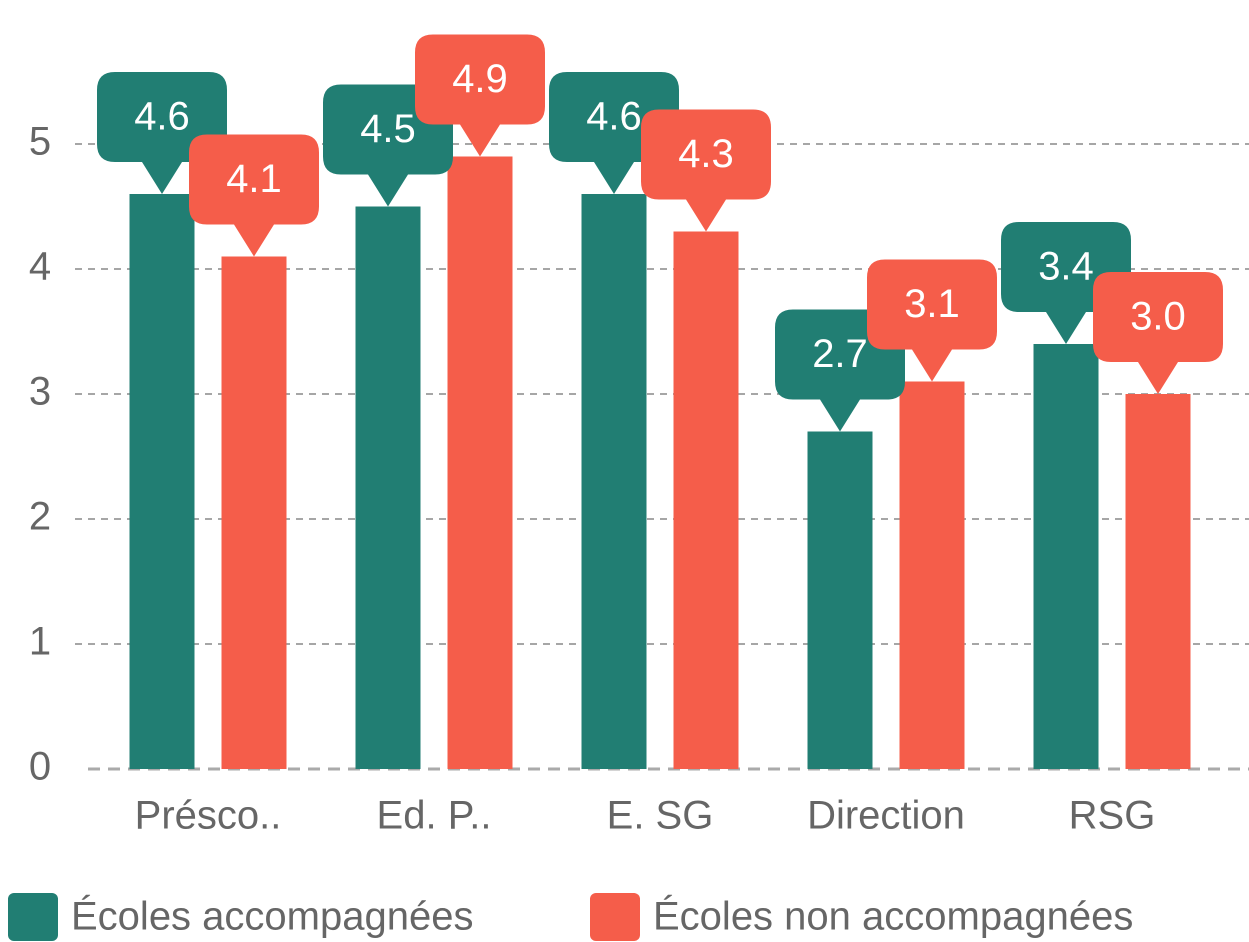 The image size is (1249, 942). What do you see at coordinates (886, 816) in the screenshot?
I see `x-tick-label: Direction` at bounding box center [886, 816].